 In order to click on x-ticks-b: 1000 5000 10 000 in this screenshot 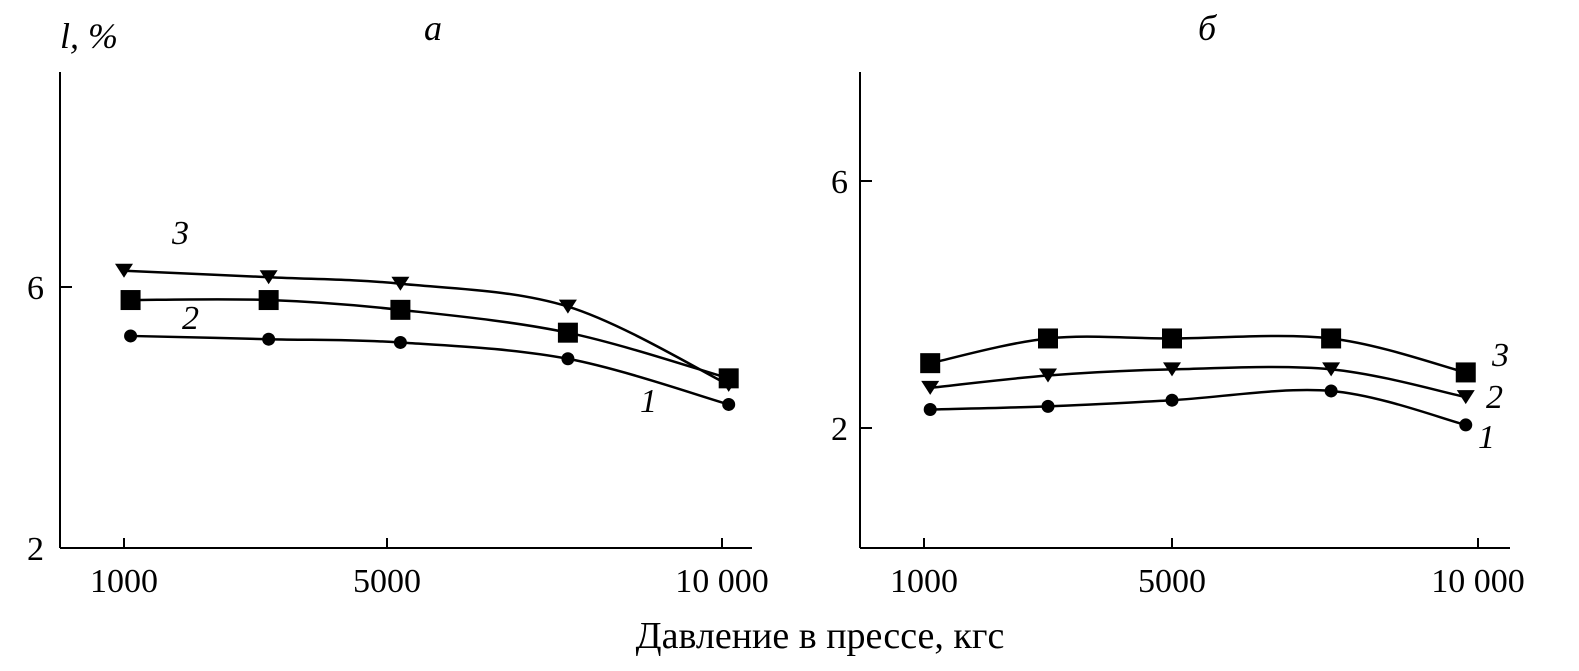, I will do `click(1207, 569)`.